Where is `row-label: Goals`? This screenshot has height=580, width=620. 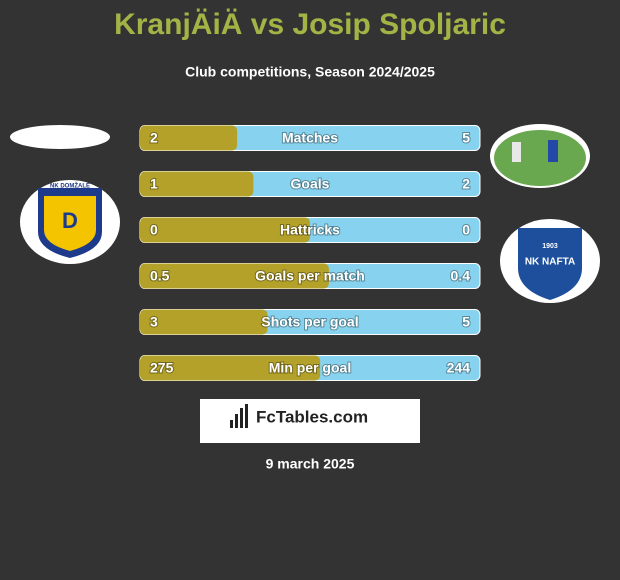 row-label: Goals is located at coordinates (310, 184).